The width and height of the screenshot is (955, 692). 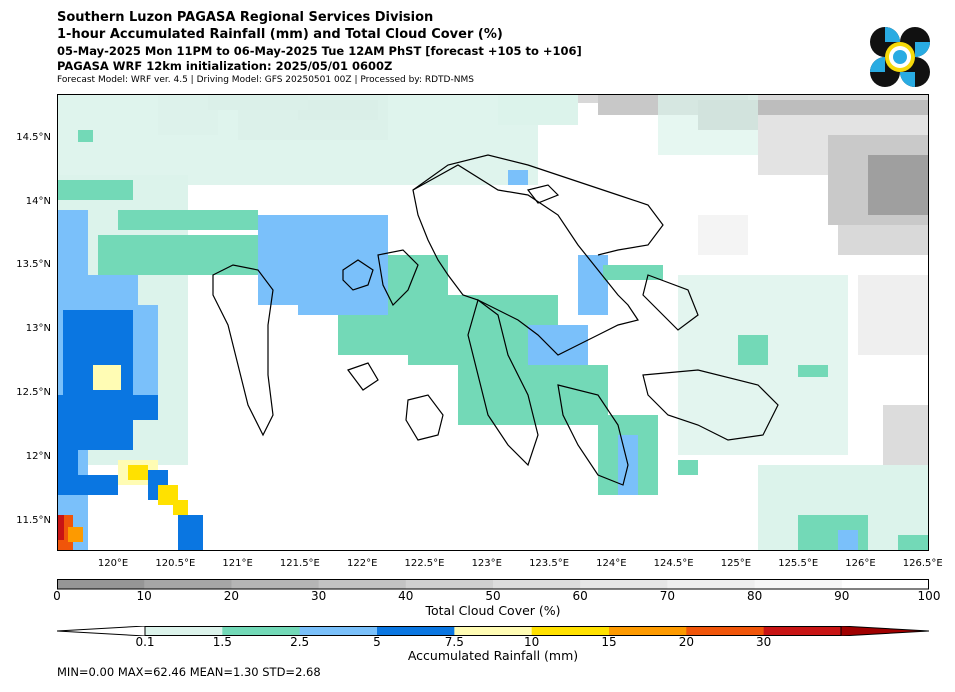 What do you see at coordinates (593, 435) in the screenshot?
I see `coast-samar-west` at bounding box center [593, 435].